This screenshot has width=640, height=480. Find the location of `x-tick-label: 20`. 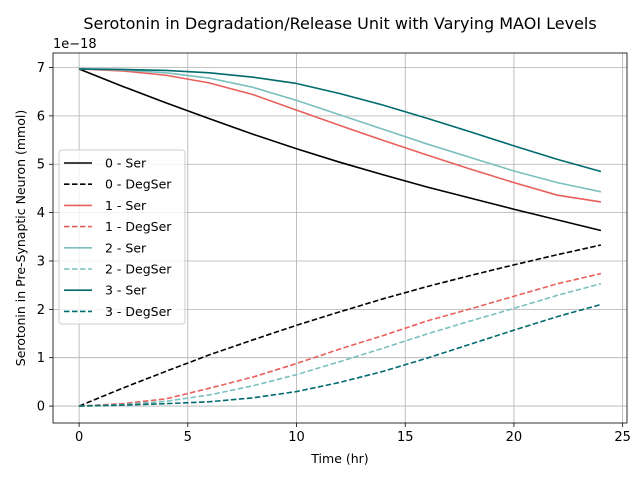

x-tick-label: 20 is located at coordinates (514, 437).